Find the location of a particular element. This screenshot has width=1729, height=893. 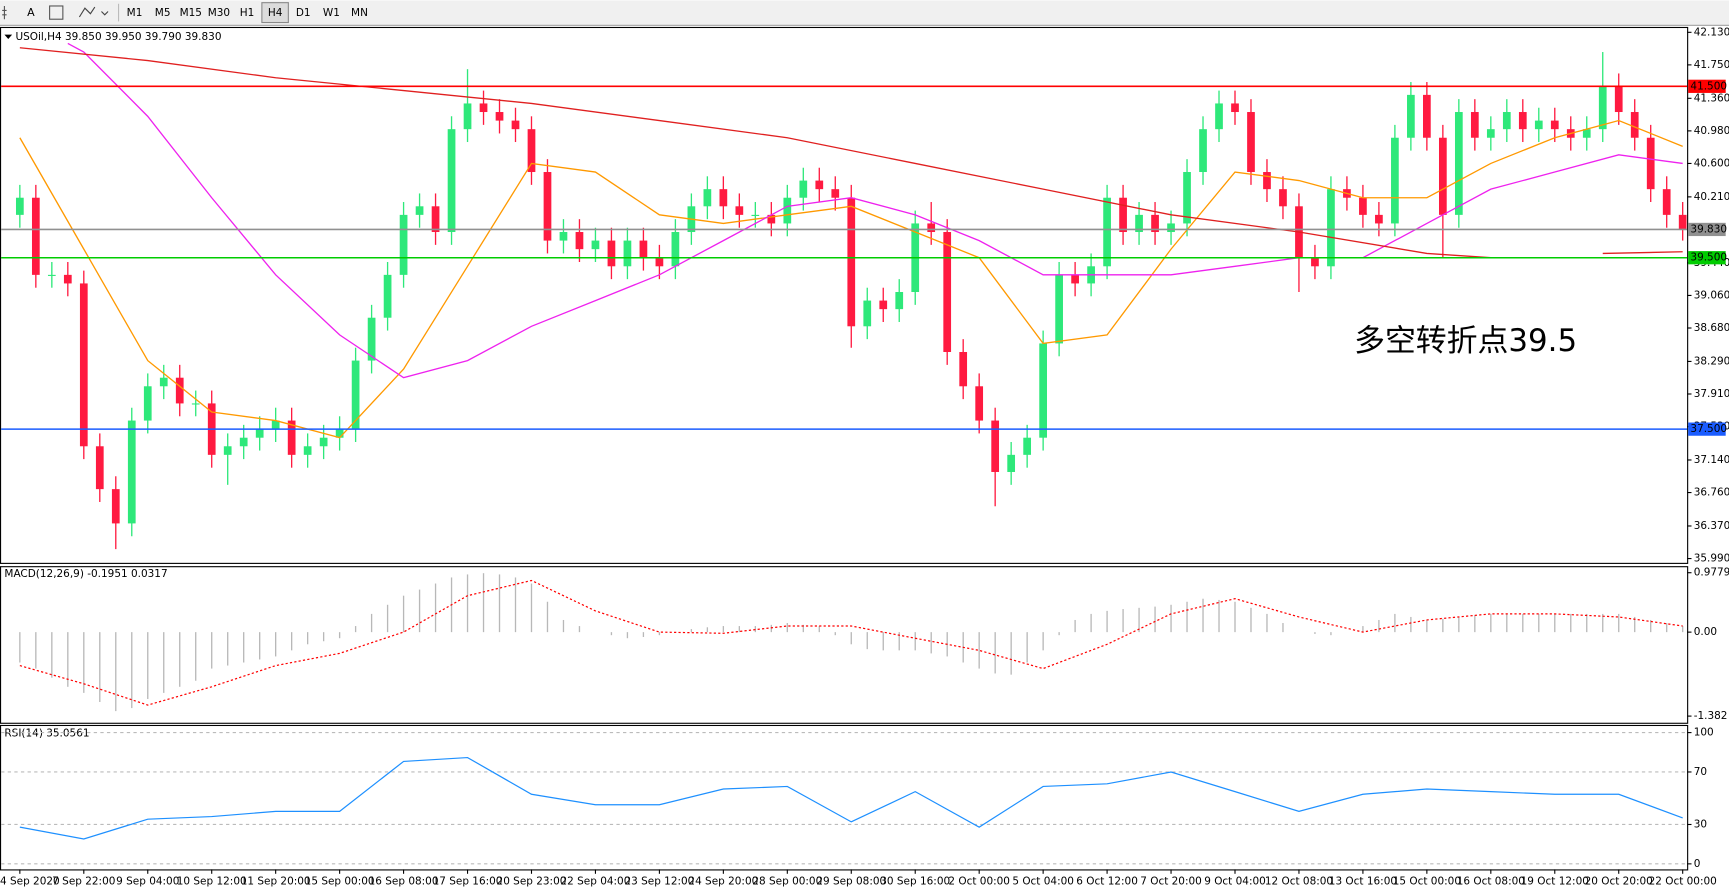

x-tick-label: 16 Oct 08:00 is located at coordinates (1491, 882).